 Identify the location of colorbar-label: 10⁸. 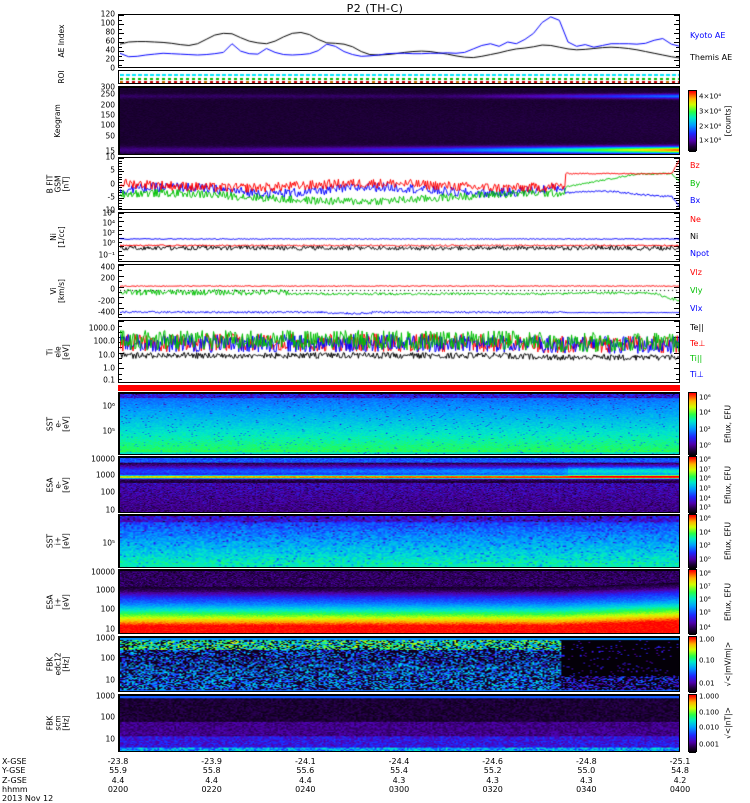
(705, 573).